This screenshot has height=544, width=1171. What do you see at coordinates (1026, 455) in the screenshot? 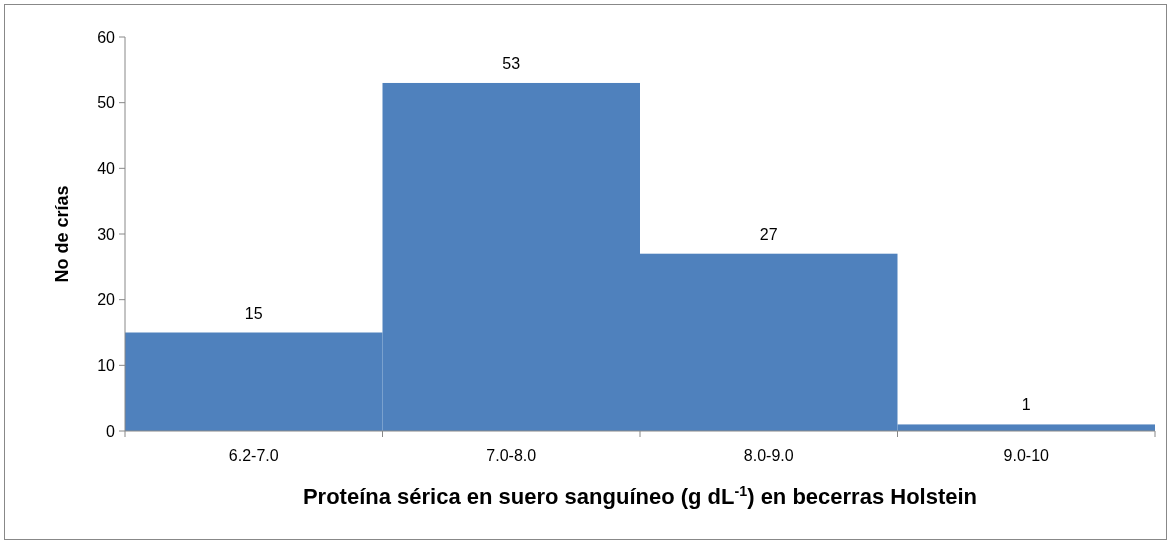
I see `x-tick-label: 9.0-10` at bounding box center [1026, 455].